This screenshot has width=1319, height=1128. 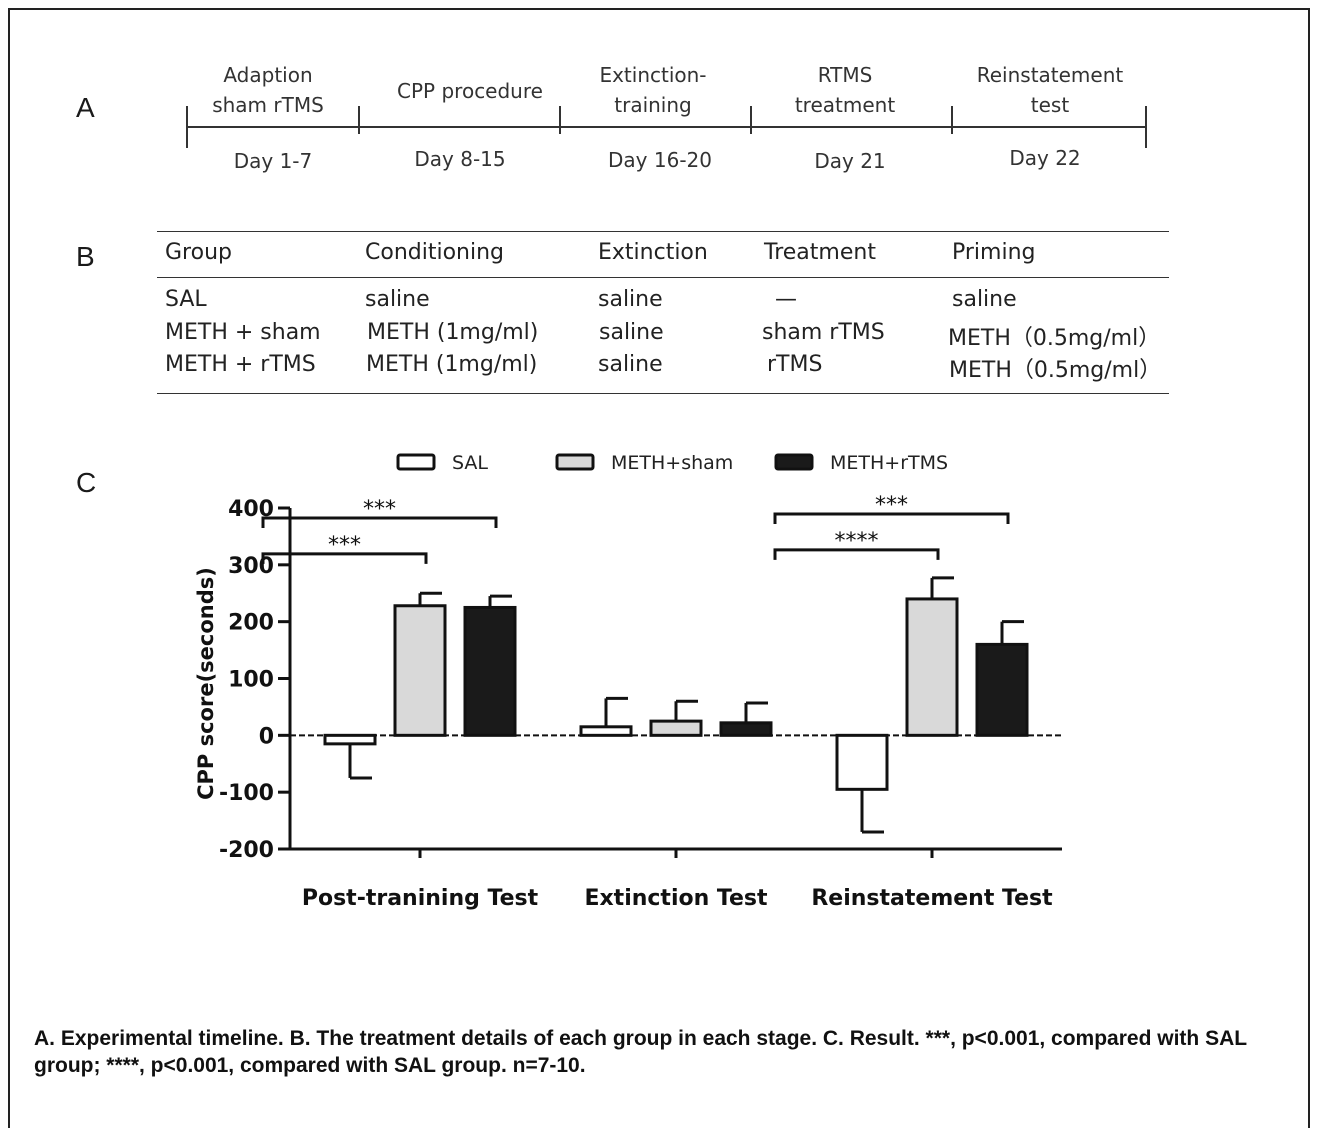 I want to click on timeline, so click(x=666, y=127).